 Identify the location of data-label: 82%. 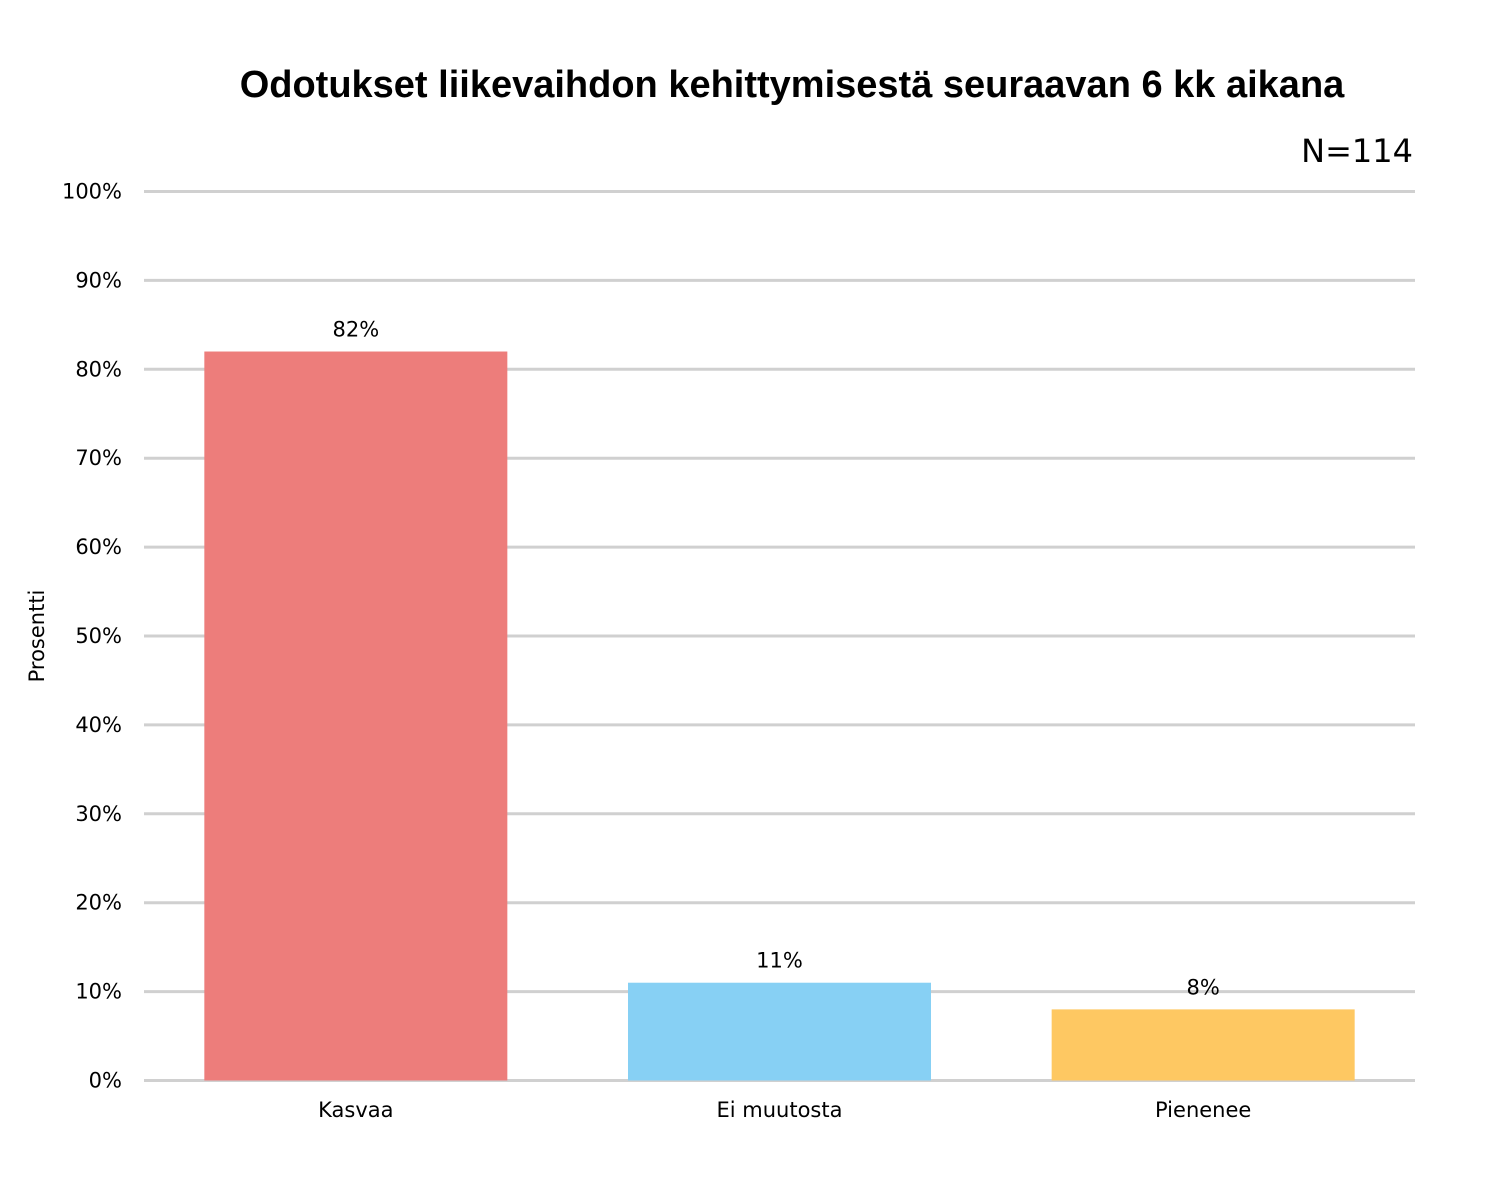
(355, 330).